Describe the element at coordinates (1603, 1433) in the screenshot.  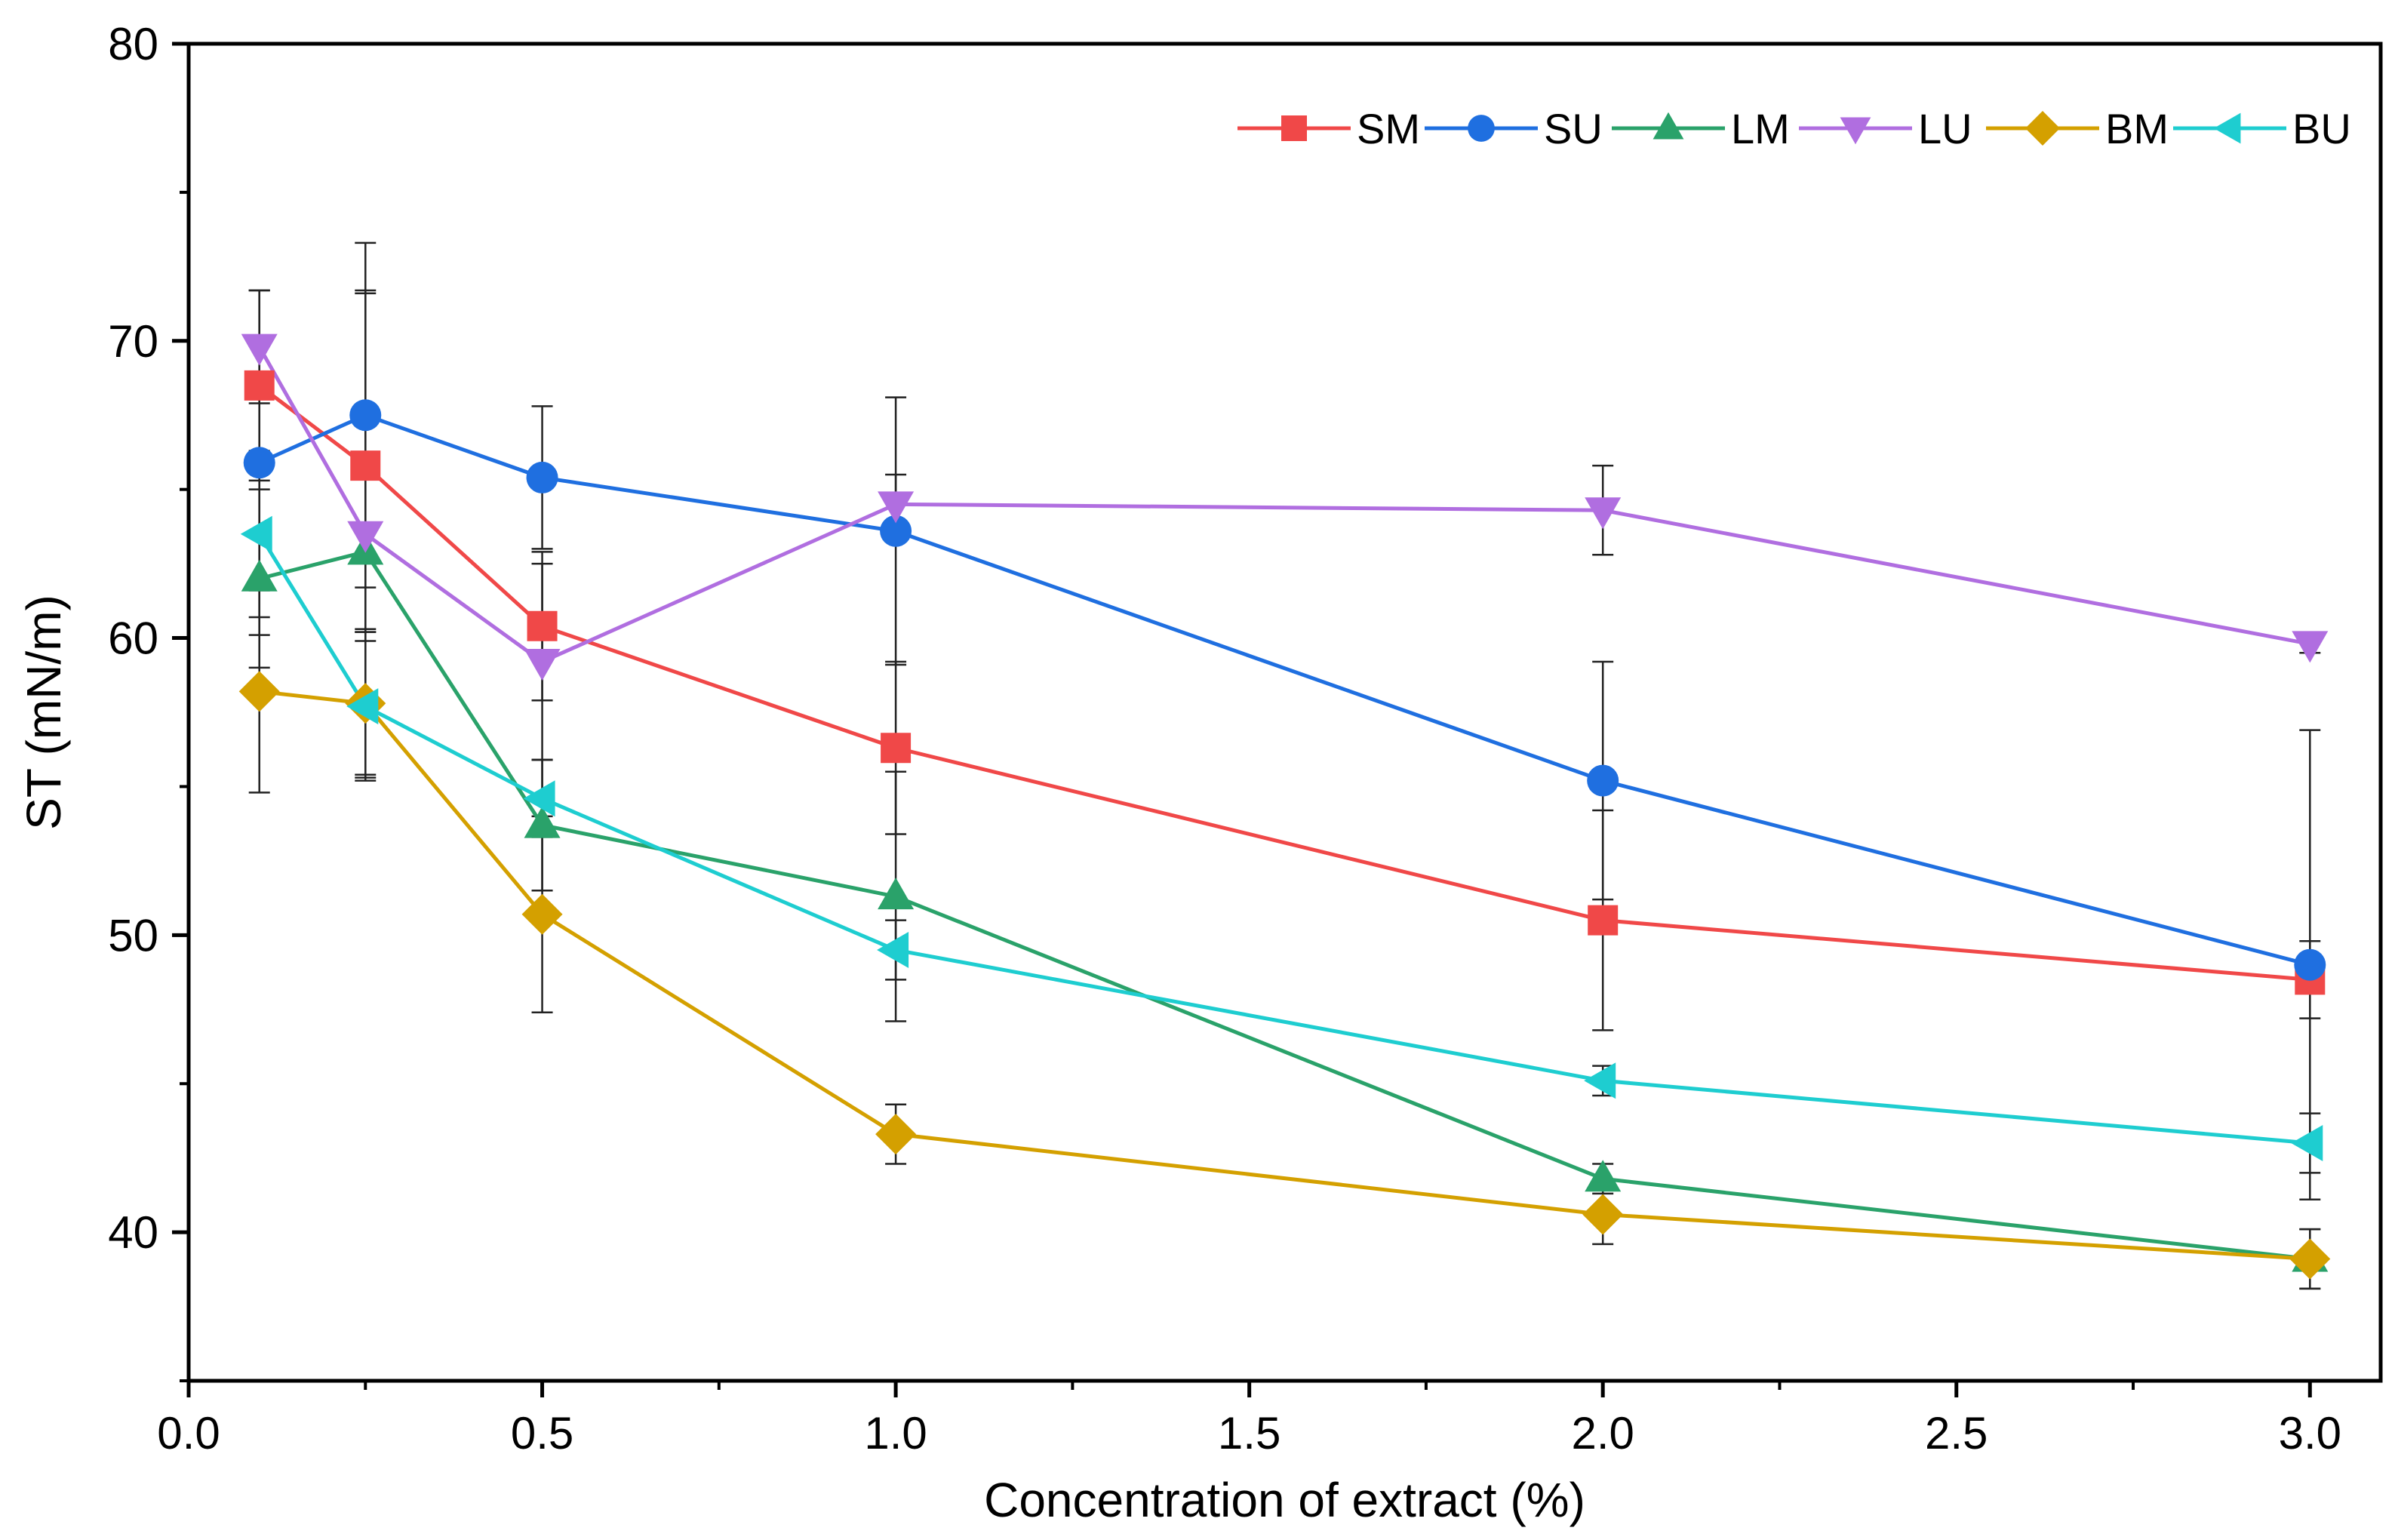
I see `x-tick-label: 2.0` at that location.